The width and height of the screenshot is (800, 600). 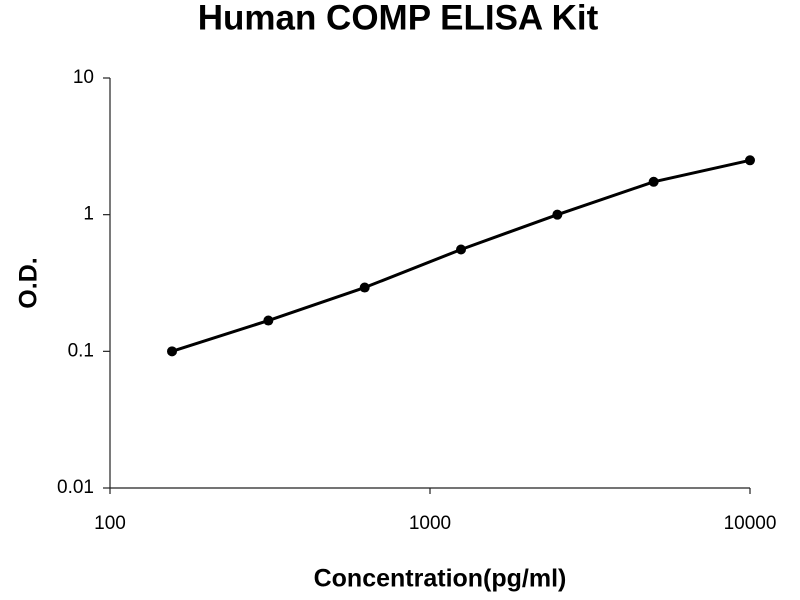 What do you see at coordinates (81, 350) in the screenshot?
I see `y-tick-label: 0.1` at bounding box center [81, 350].